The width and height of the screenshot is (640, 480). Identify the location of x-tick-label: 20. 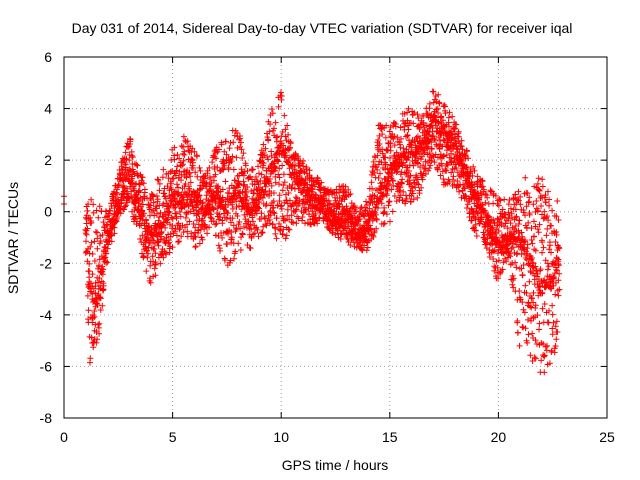
(499, 437).